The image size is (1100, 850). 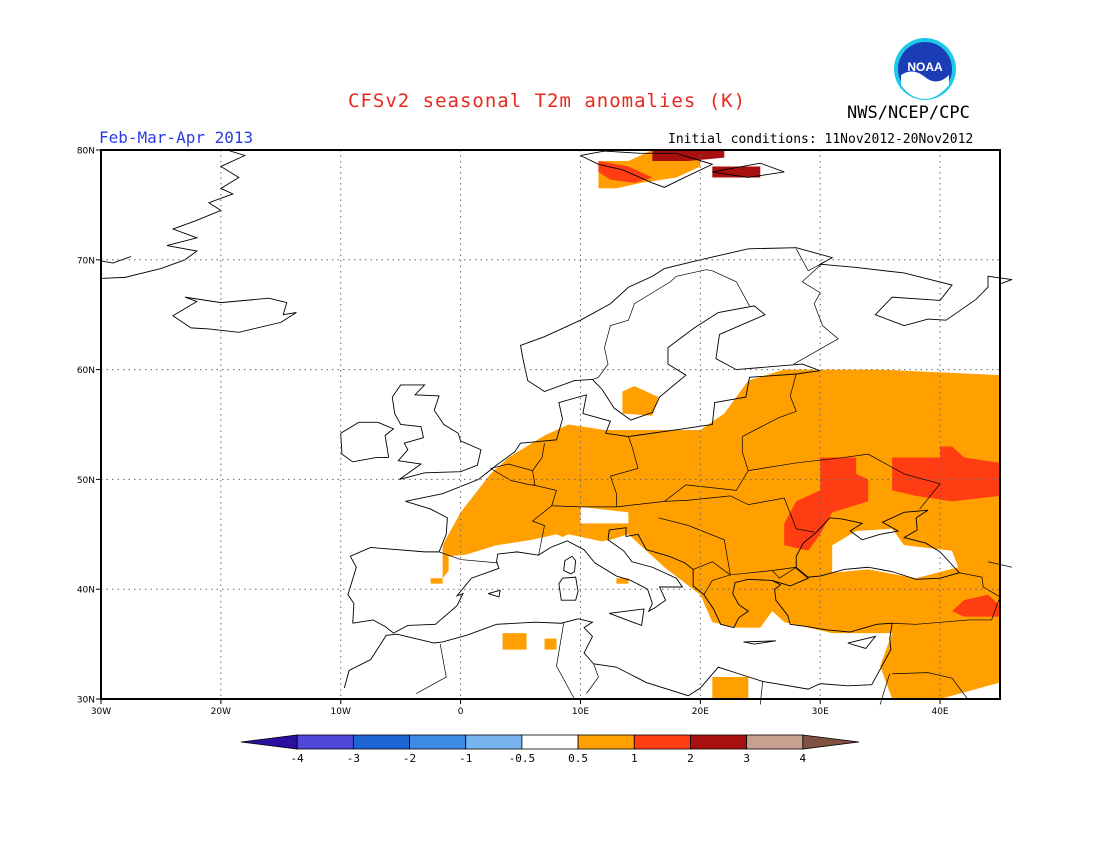 What do you see at coordinates (86, 261) in the screenshot?
I see `lat-label: 70N` at bounding box center [86, 261].